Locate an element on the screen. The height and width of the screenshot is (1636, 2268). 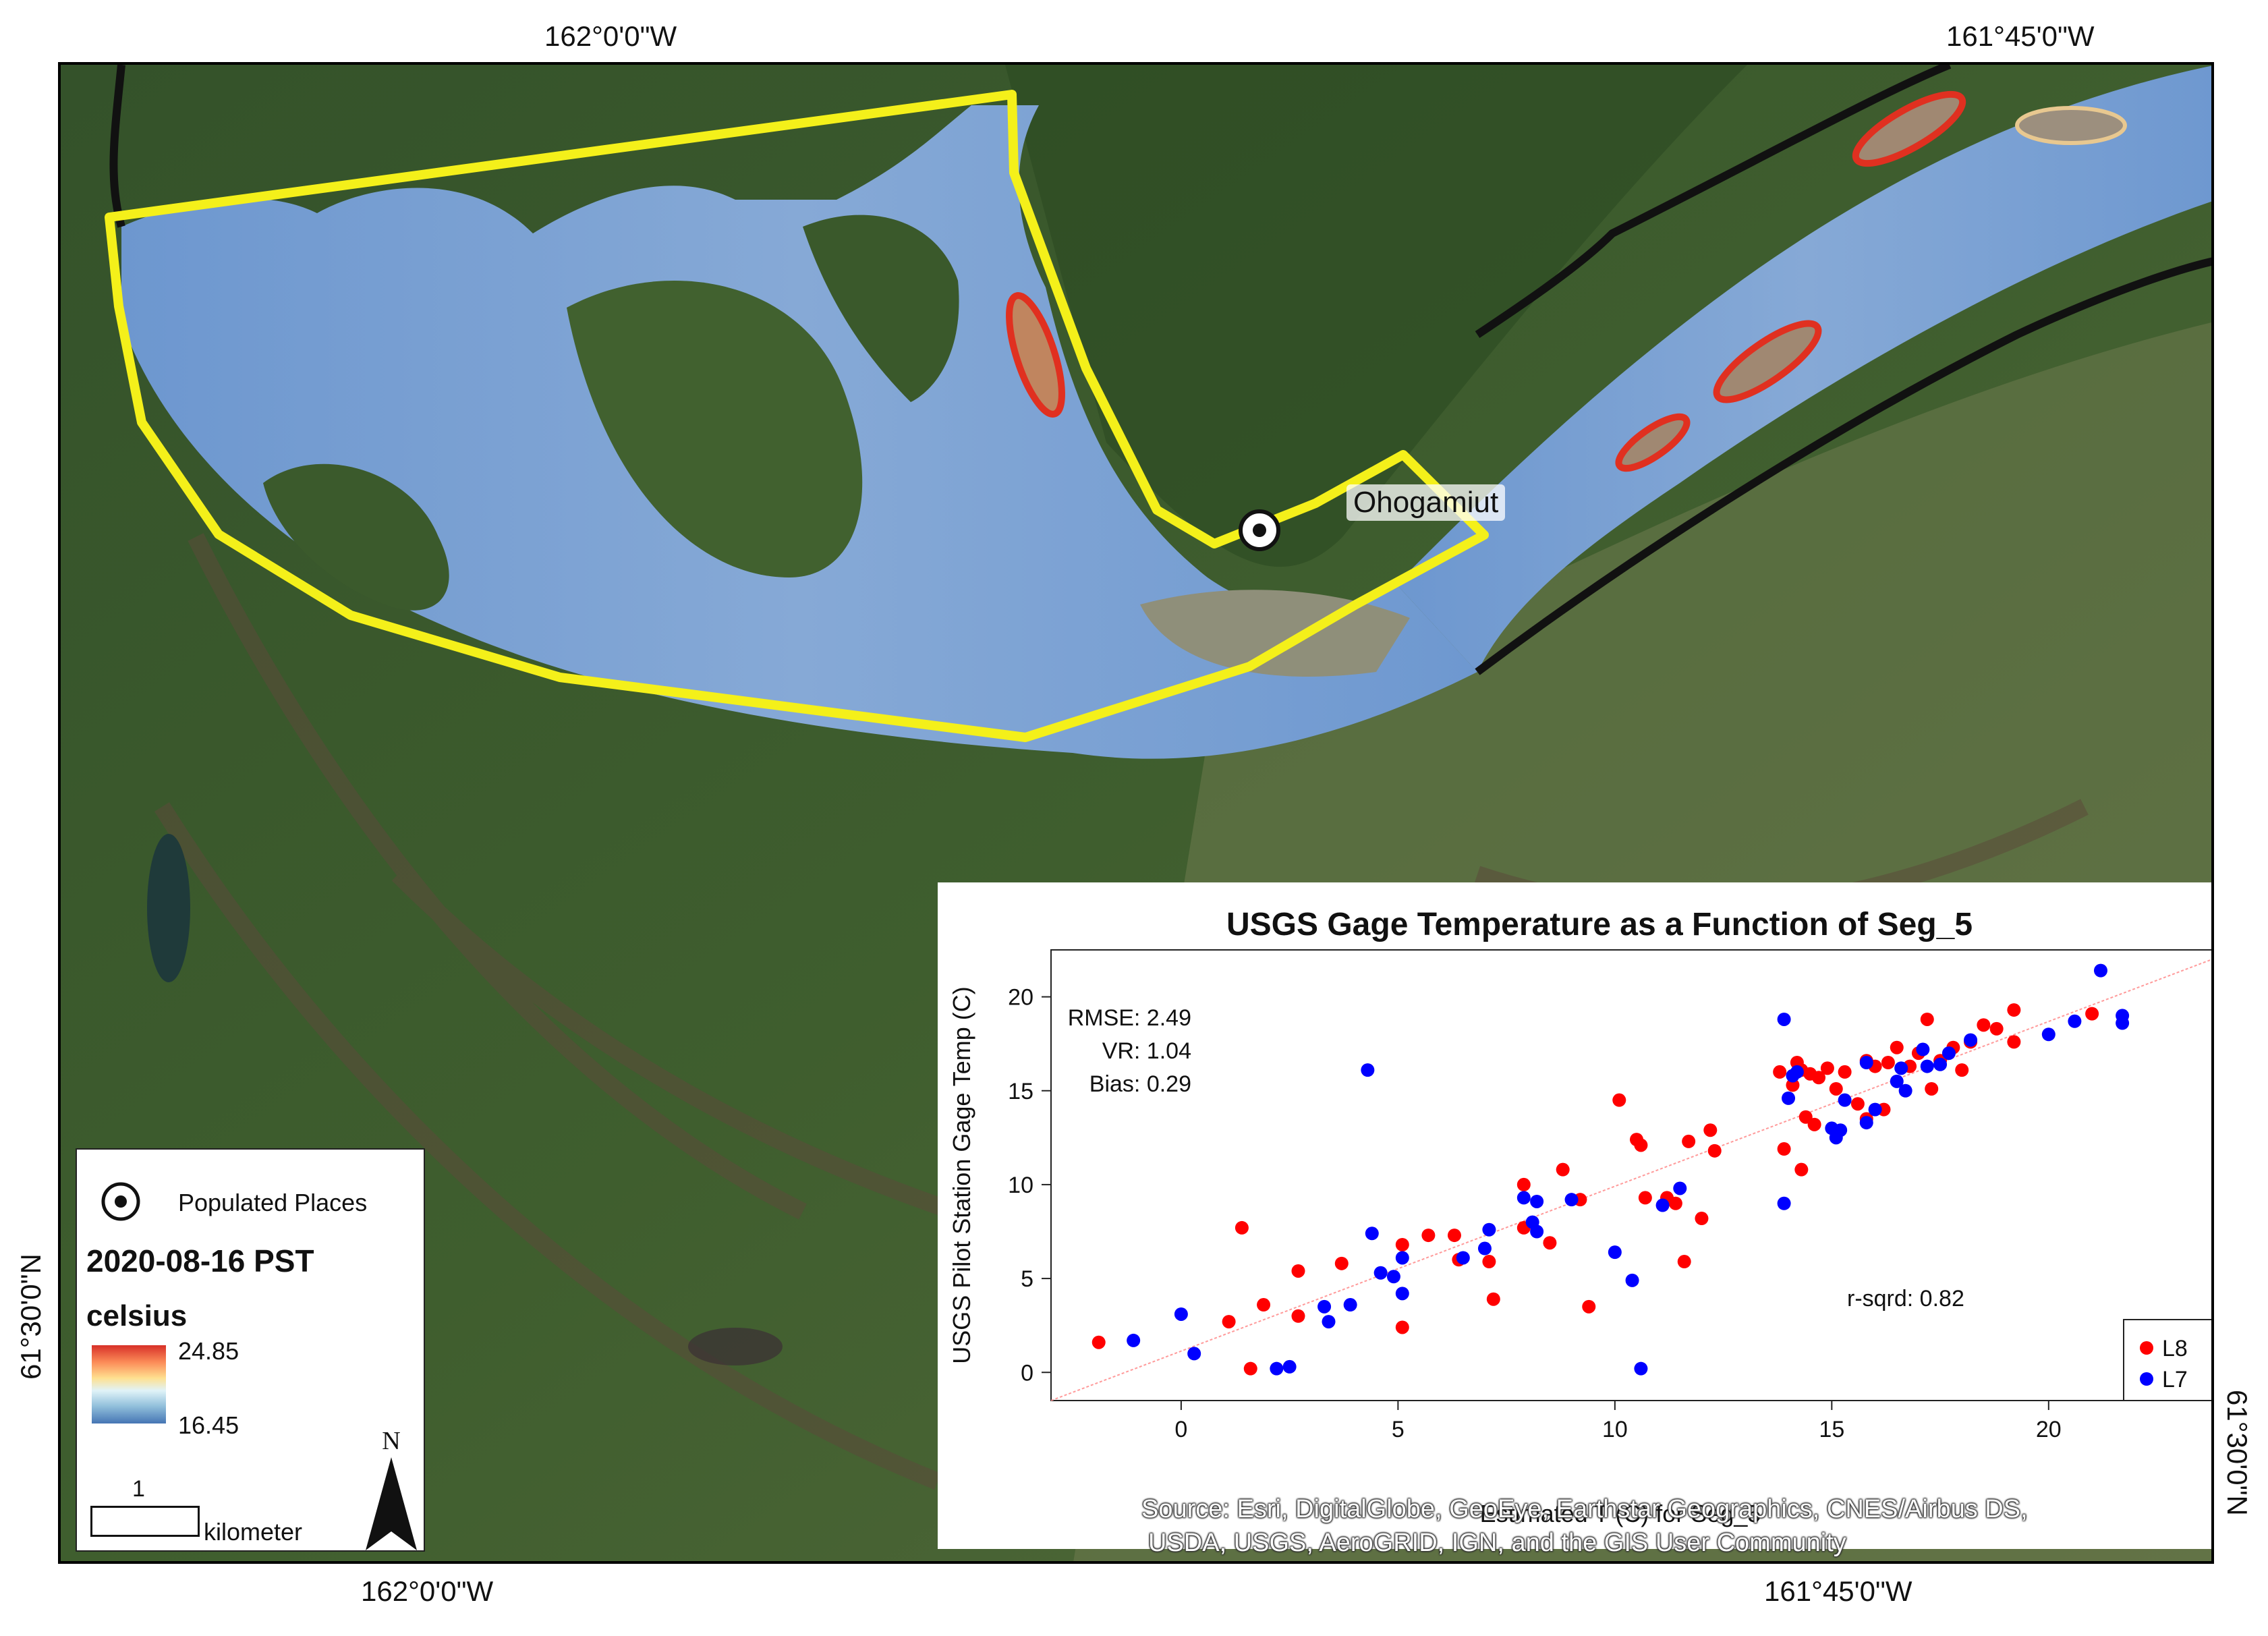
y-tick-label: 20 is located at coordinates (1020, 998).